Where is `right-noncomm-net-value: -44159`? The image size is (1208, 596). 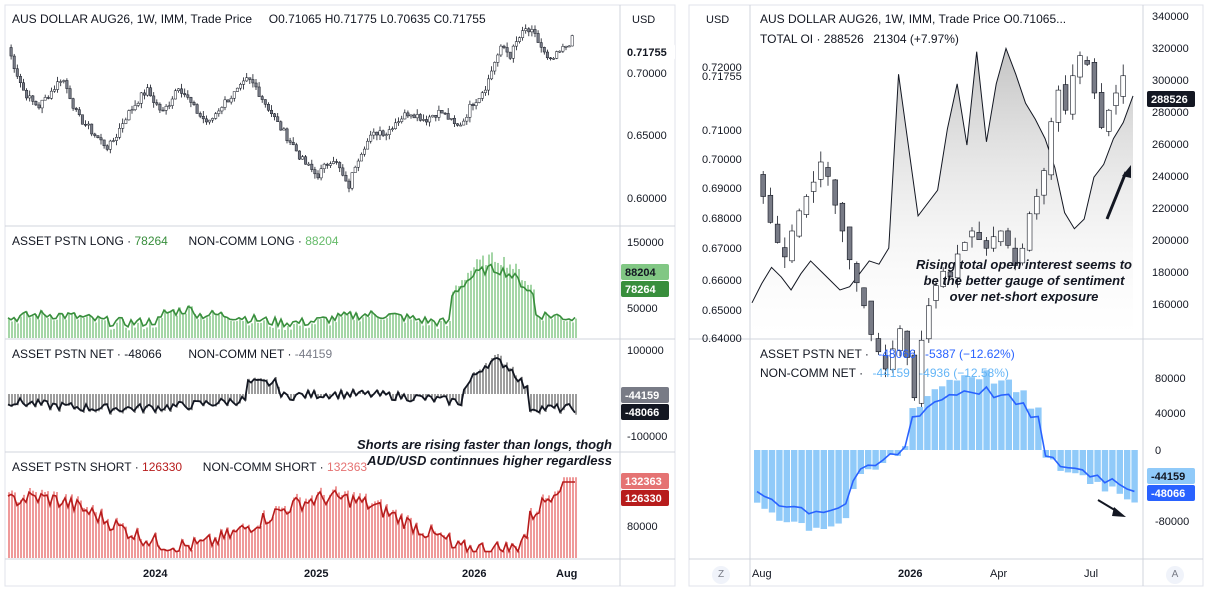 right-noncomm-net-value: -44159 is located at coordinates (890, 373).